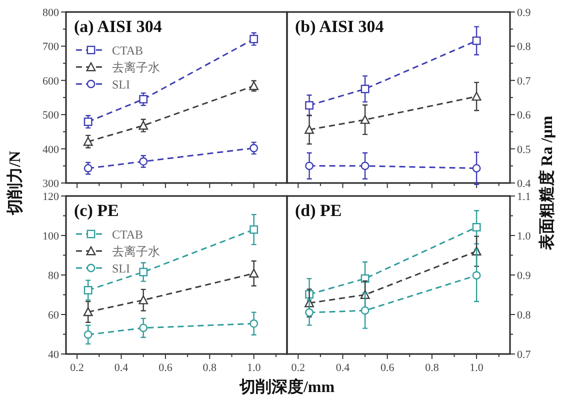  Describe the element at coordinates (524, 116) in the screenshot. I see `y2-tick-label: 0.6` at that location.